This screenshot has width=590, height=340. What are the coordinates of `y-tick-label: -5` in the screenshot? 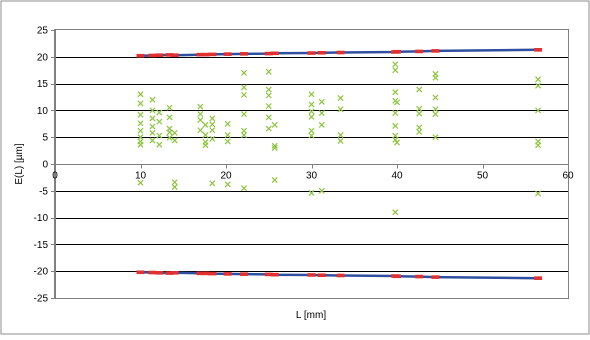 It's located at (43, 191).